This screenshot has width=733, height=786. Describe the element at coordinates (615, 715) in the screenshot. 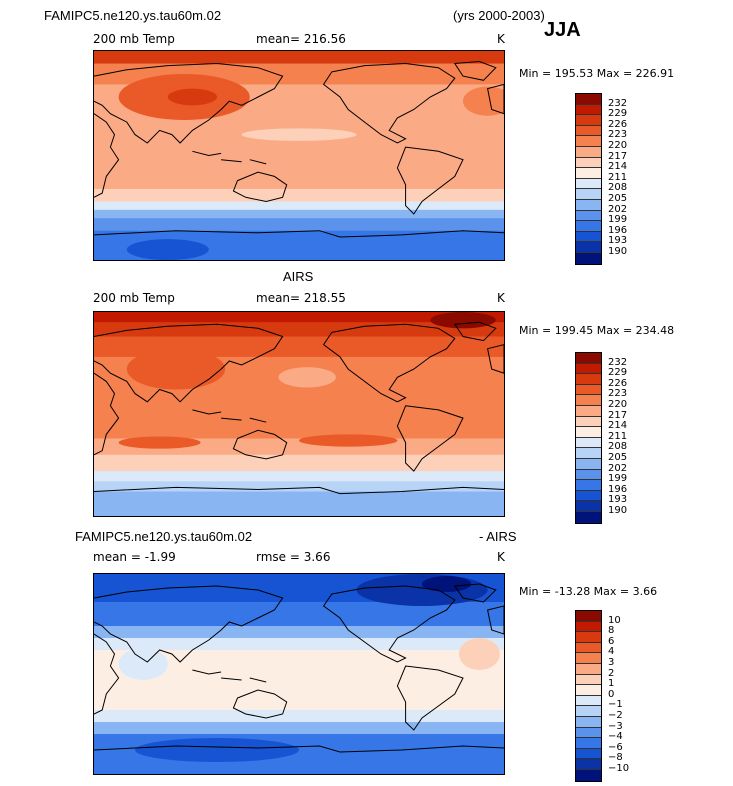

I see `colorbar-label: −2` at that location.